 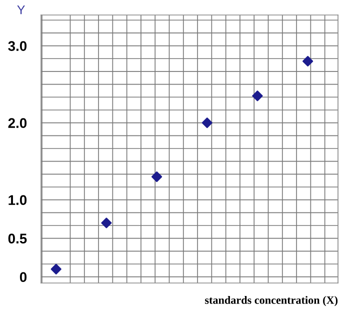 I want to click on y-tick-label: 0, so click(x=23, y=277).